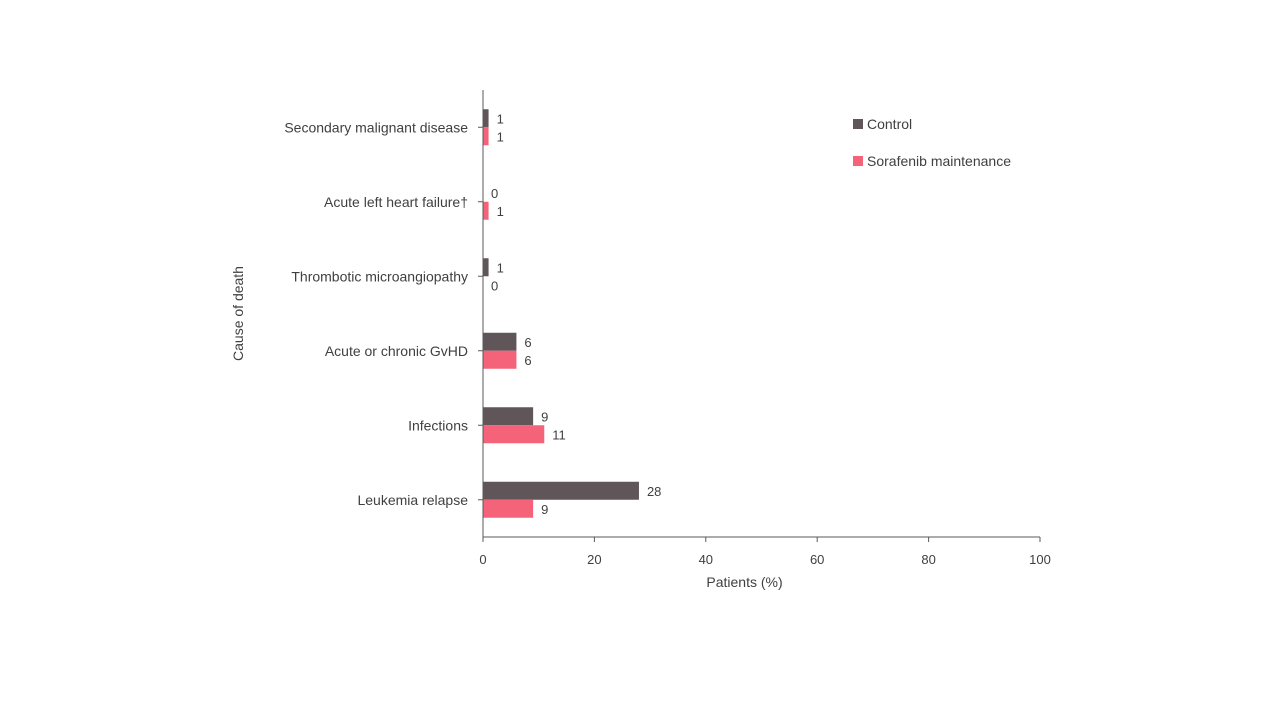 The width and height of the screenshot is (1280, 720). I want to click on value-label-control-secondary-malignant-disease: 1, so click(500, 118).